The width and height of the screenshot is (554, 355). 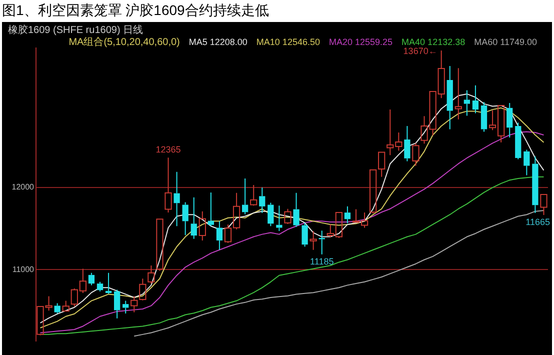 What do you see at coordinates (23, 269) in the screenshot?
I see `y-tick-label: 11000` at bounding box center [23, 269].